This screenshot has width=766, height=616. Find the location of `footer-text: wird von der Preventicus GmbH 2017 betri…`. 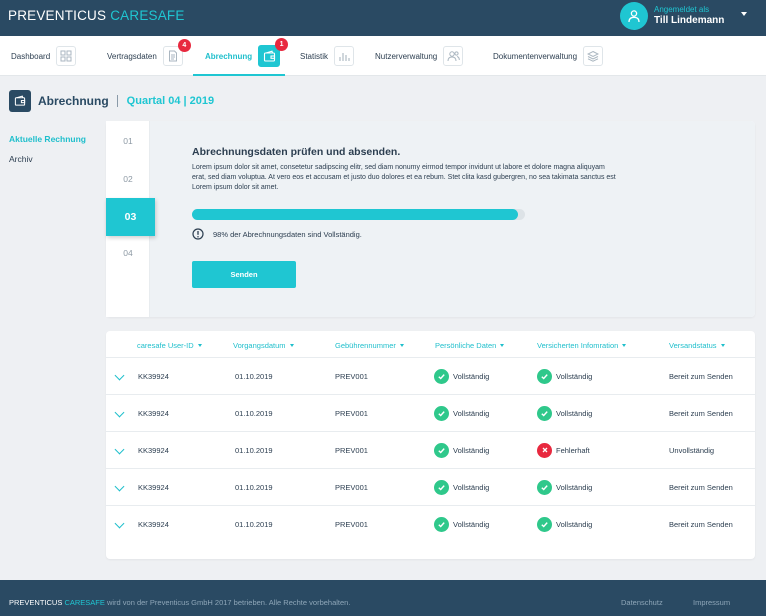

footer-text: wird von der Preventicus GmbH 2017 betri… is located at coordinates (227, 602).